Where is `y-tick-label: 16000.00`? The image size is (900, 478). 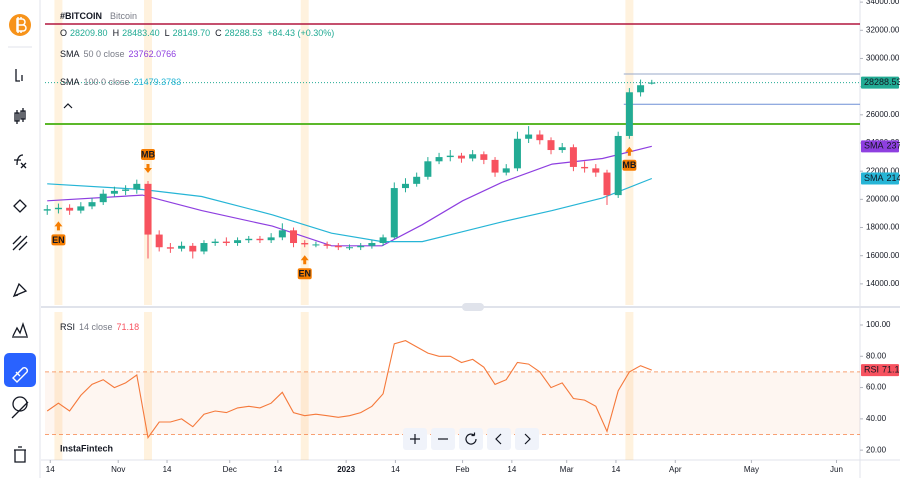 y-tick-label: 16000.00 is located at coordinates (883, 255).